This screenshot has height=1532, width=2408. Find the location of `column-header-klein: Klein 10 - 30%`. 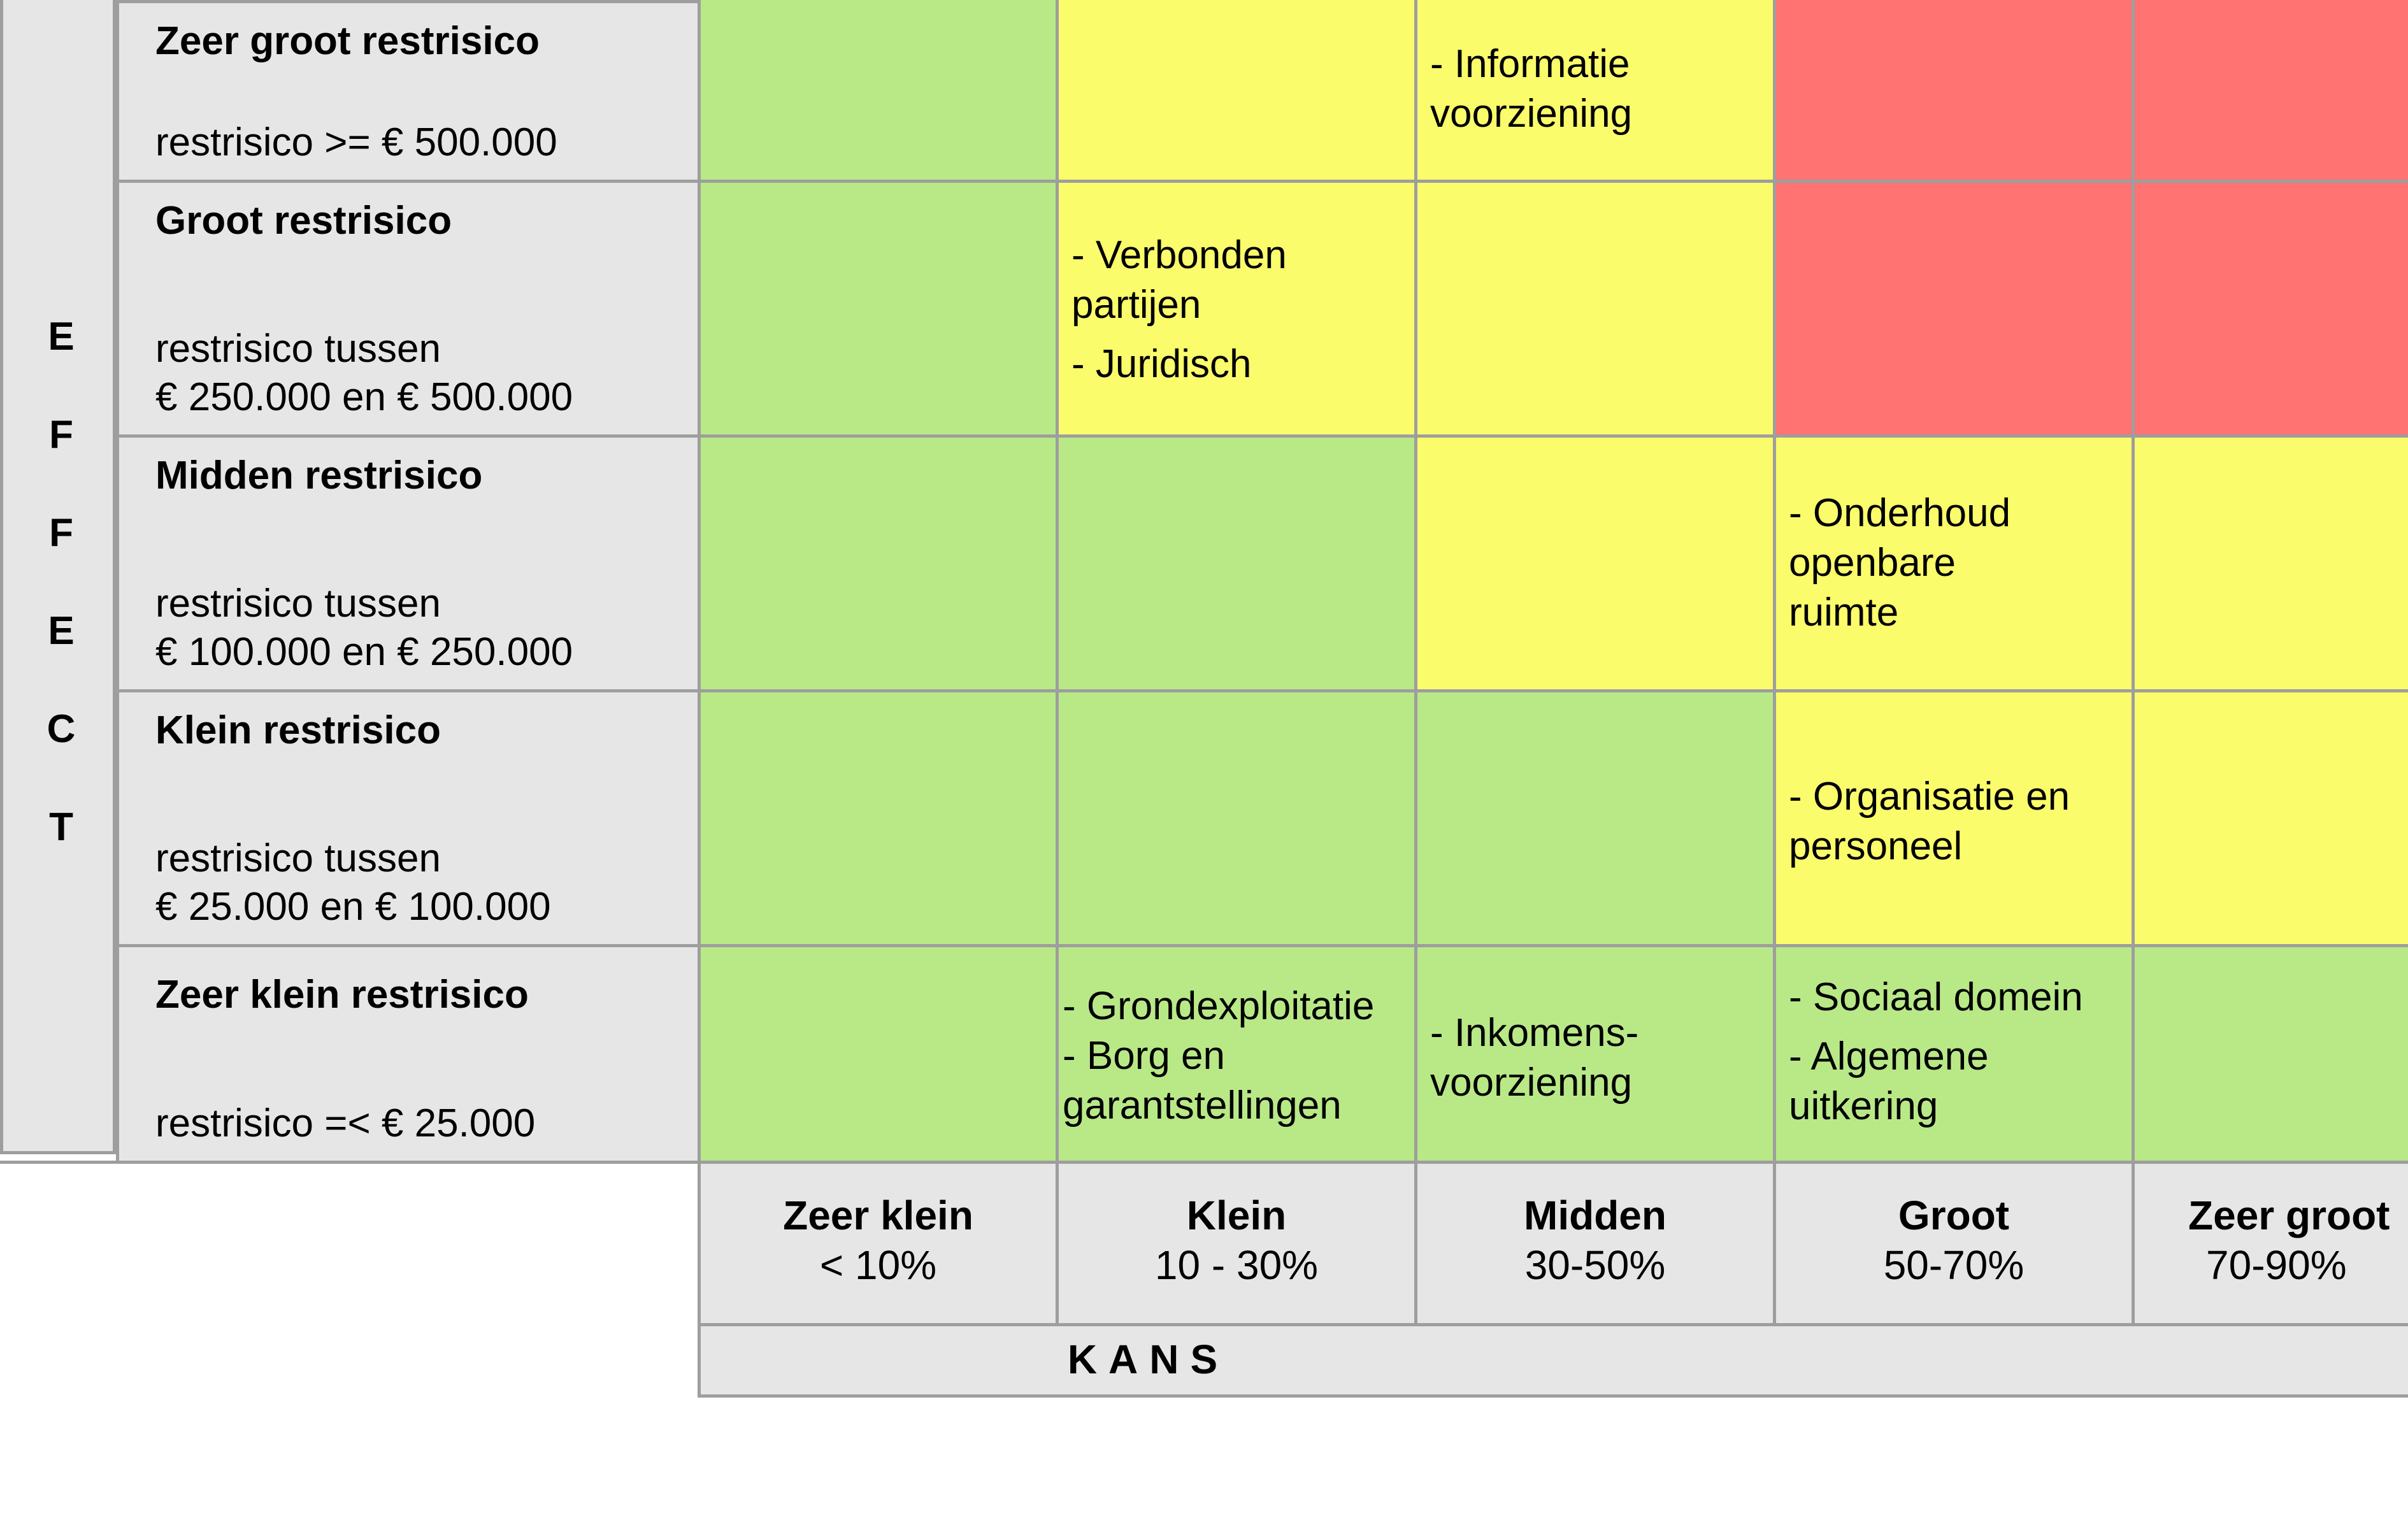

column-header-klein: Klein 10 - 30% is located at coordinates (1236, 1244).